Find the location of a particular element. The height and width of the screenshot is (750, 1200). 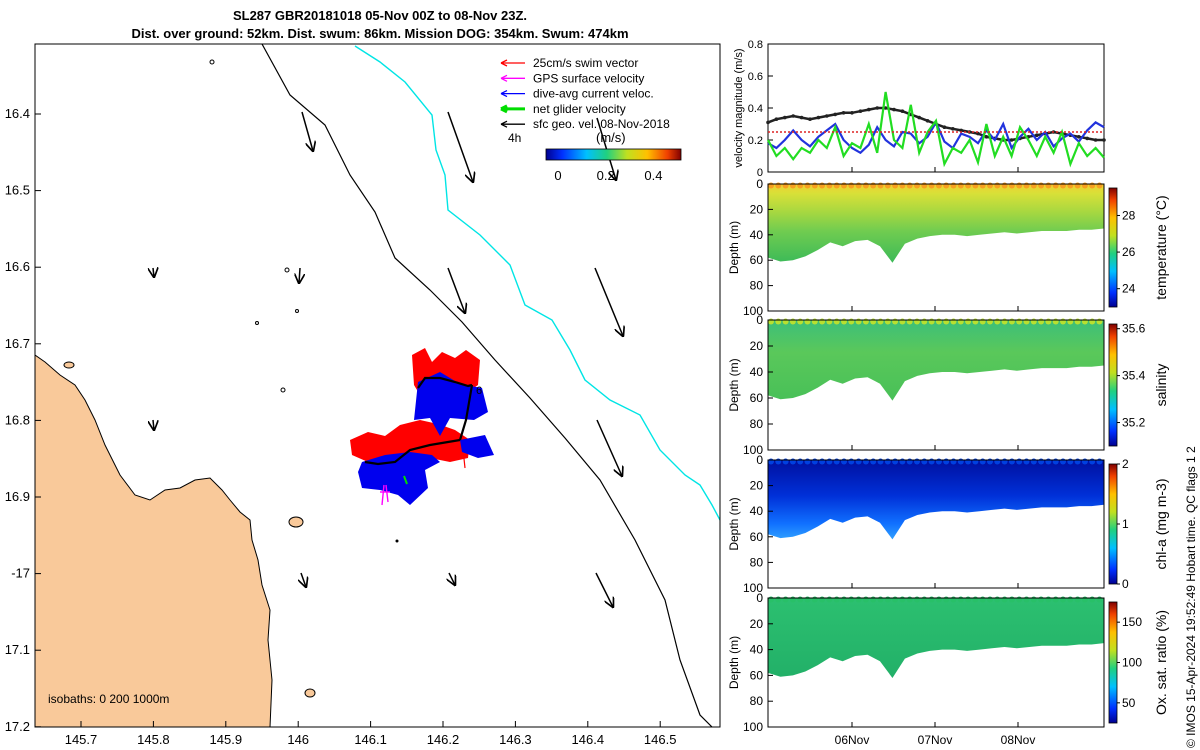

legend-item-label: dive-avg current veloc. is located at coordinates (593, 94).